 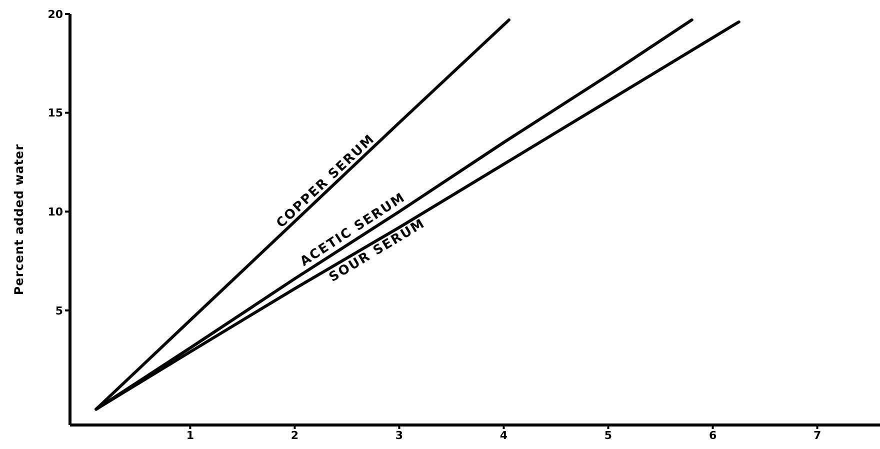 I want to click on y-tick-label: 5, so click(x=59, y=311).